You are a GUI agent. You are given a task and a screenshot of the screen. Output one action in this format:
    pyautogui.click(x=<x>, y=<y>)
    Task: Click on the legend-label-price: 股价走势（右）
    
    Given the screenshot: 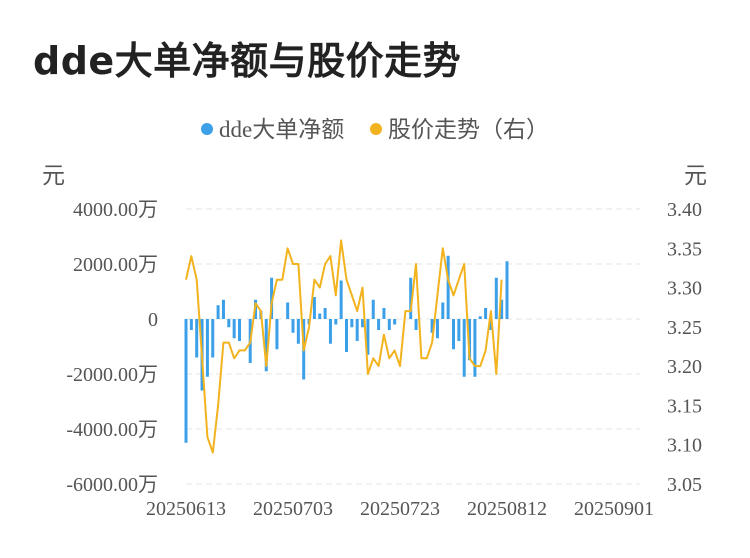 What is the action you would take?
    pyautogui.click(x=468, y=129)
    